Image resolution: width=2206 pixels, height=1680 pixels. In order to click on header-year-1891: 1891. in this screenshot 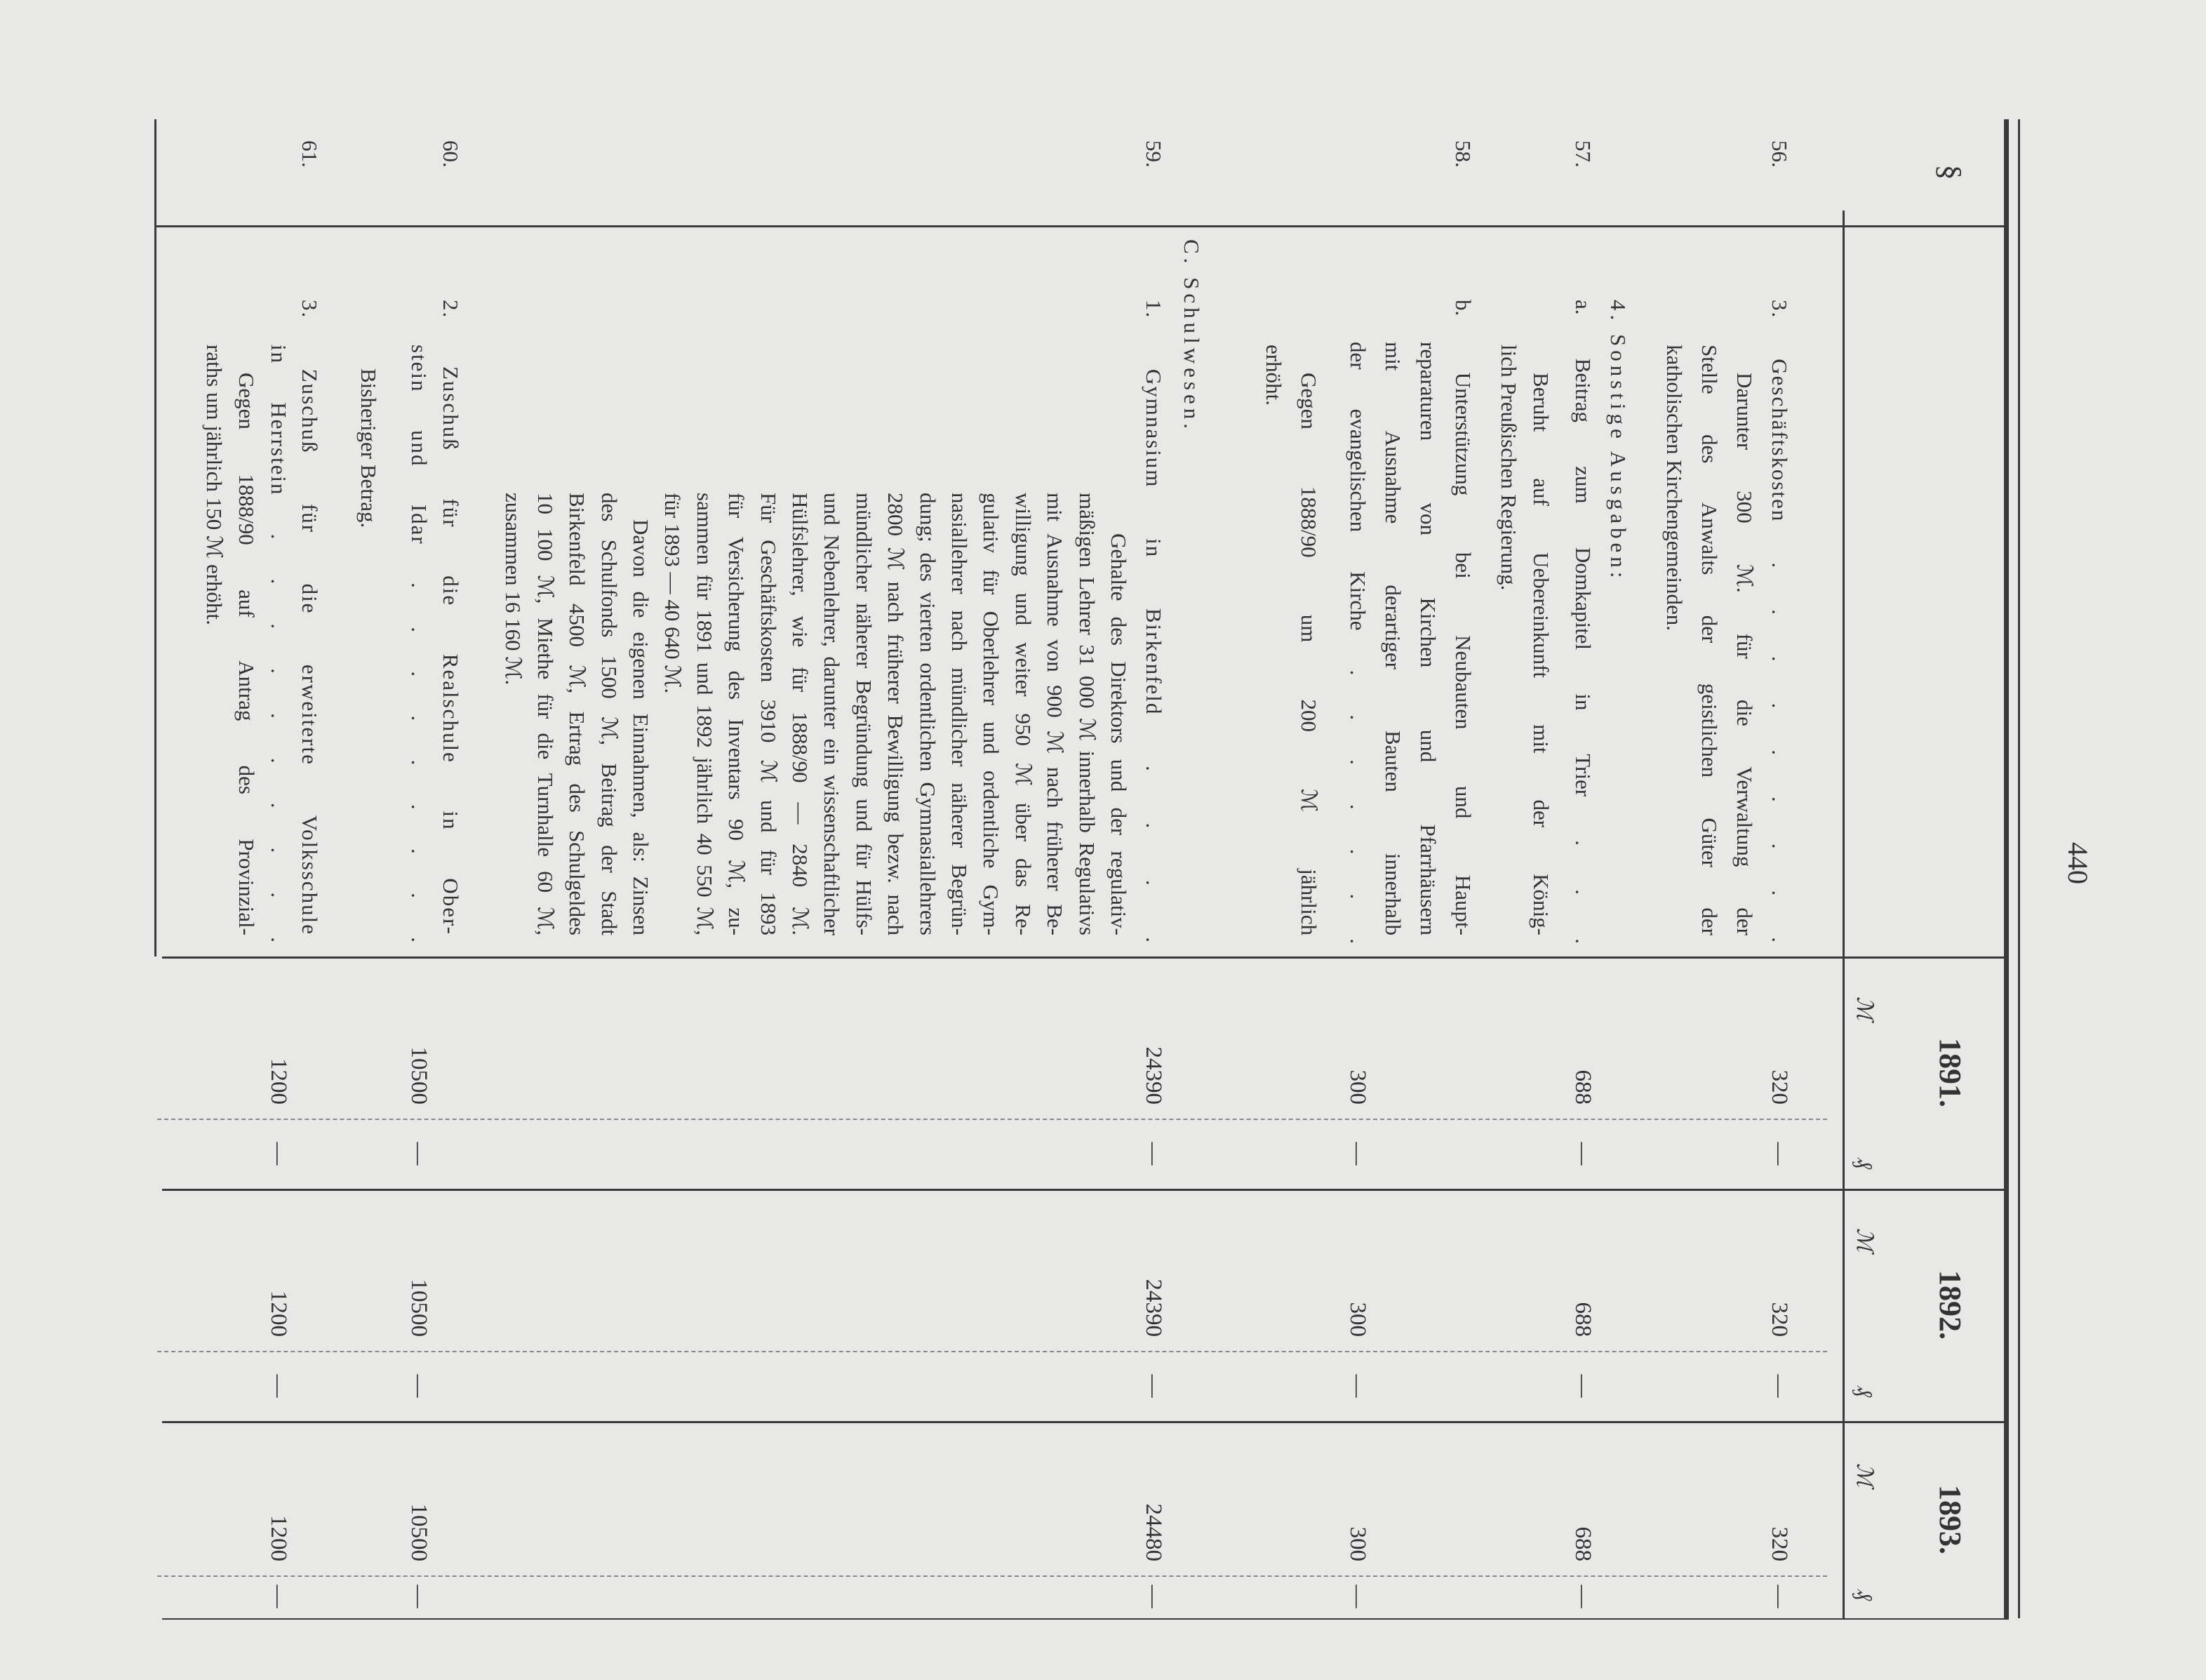, I will do `click(1950, 1072)`.